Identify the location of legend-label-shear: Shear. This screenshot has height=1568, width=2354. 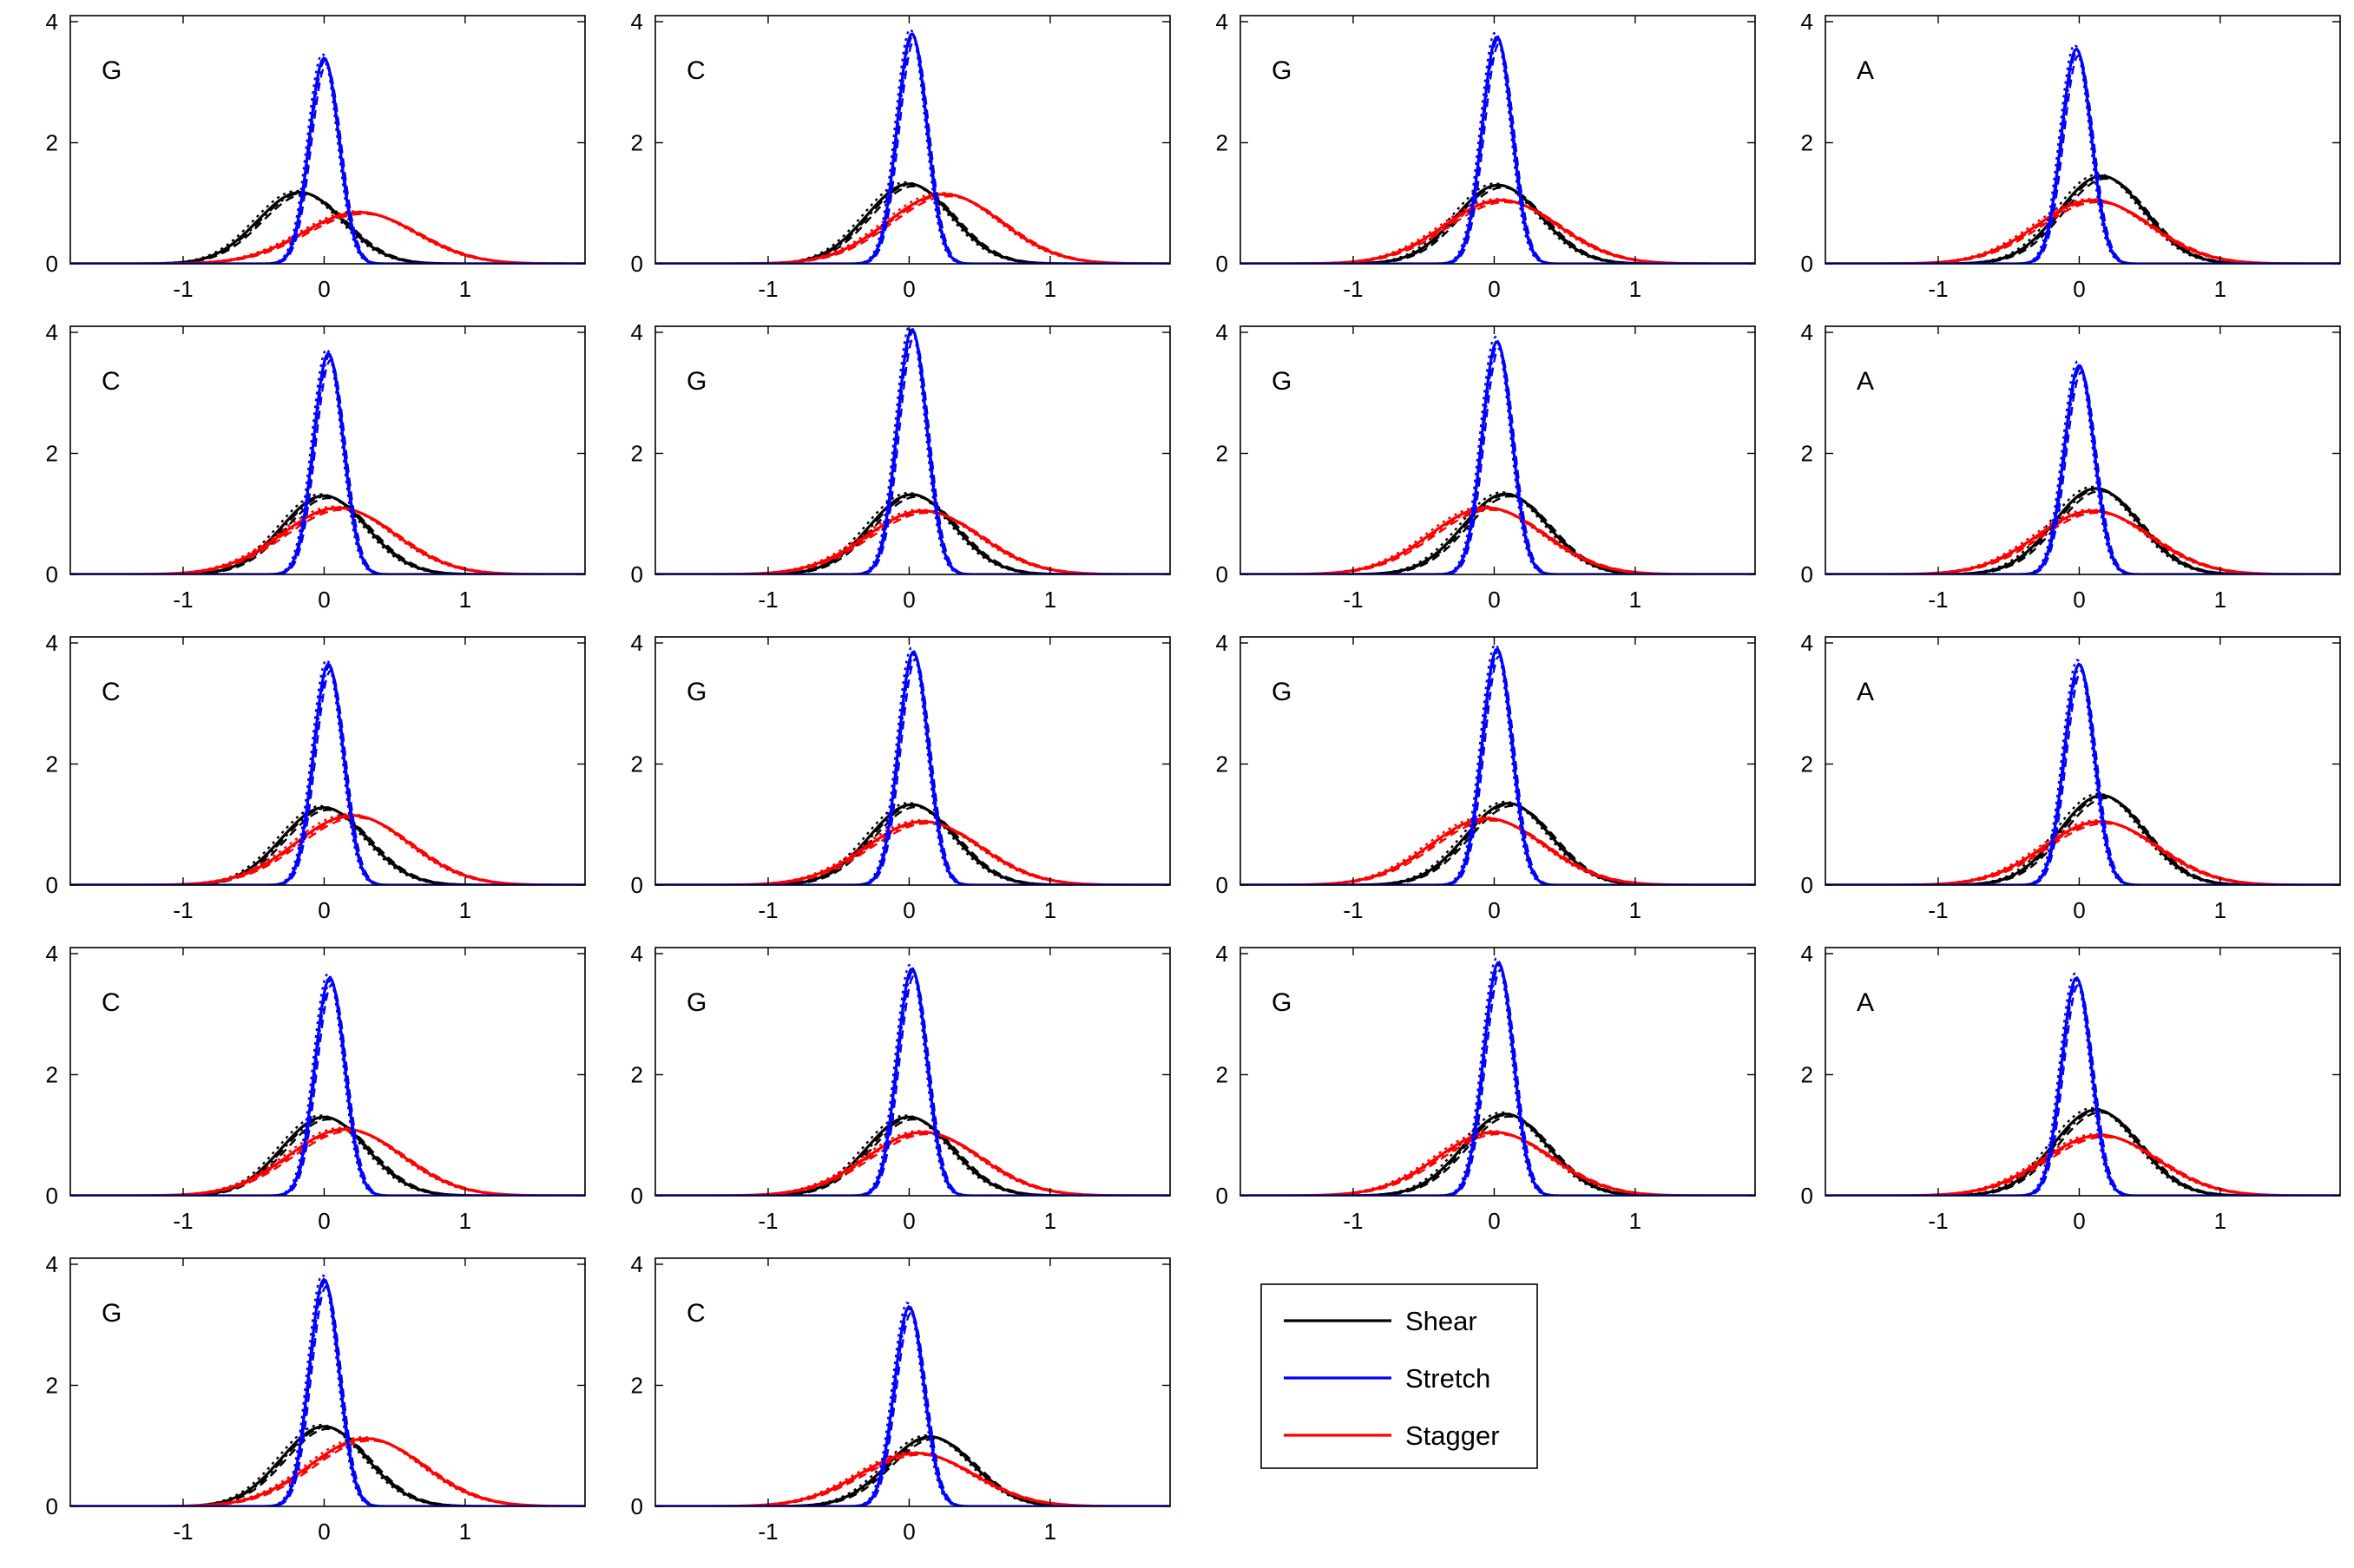
(1441, 1321).